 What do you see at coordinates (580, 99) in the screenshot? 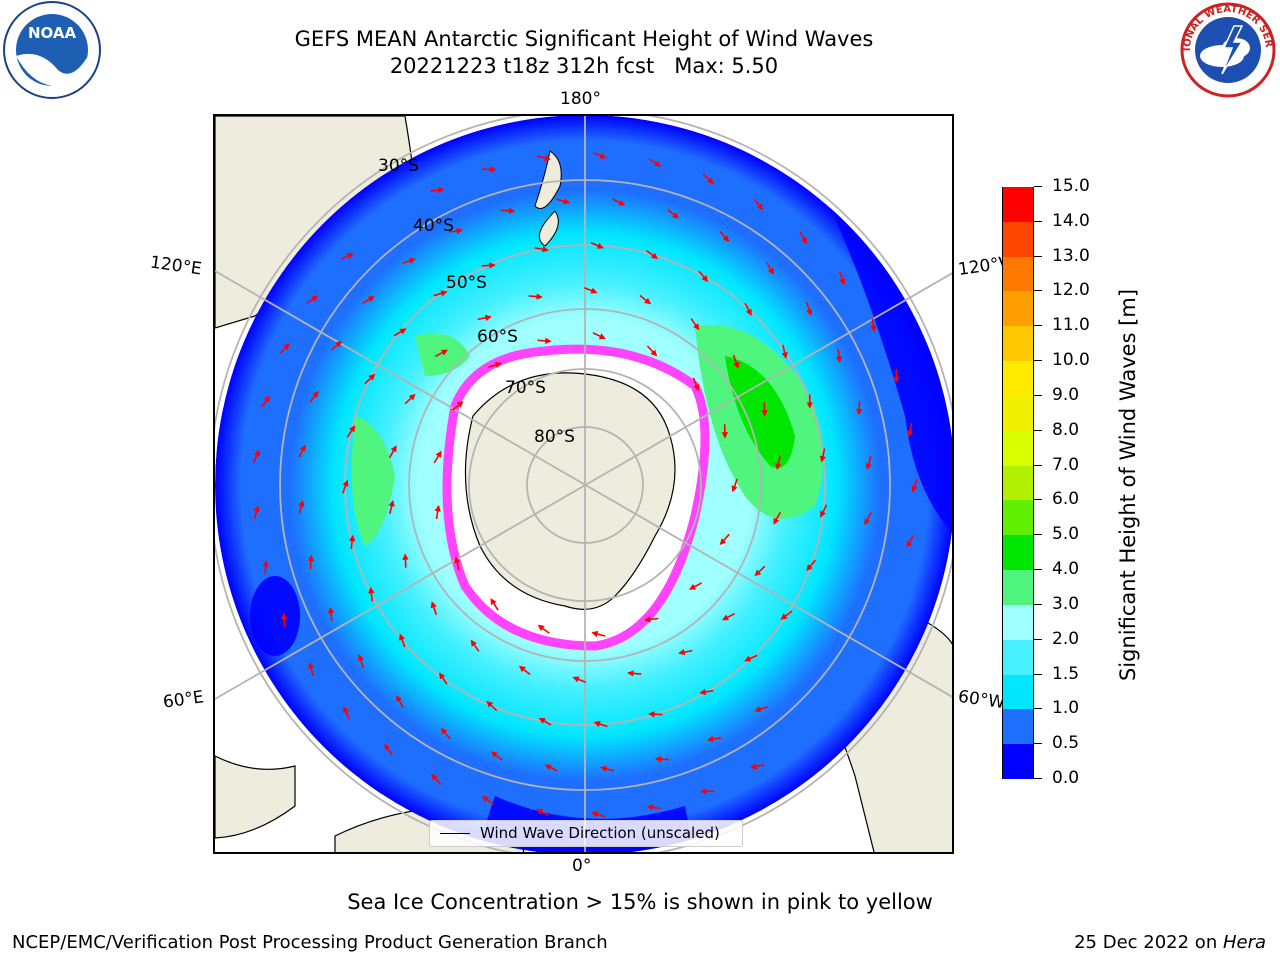
I see `lon-label-180: 180°` at bounding box center [580, 99].